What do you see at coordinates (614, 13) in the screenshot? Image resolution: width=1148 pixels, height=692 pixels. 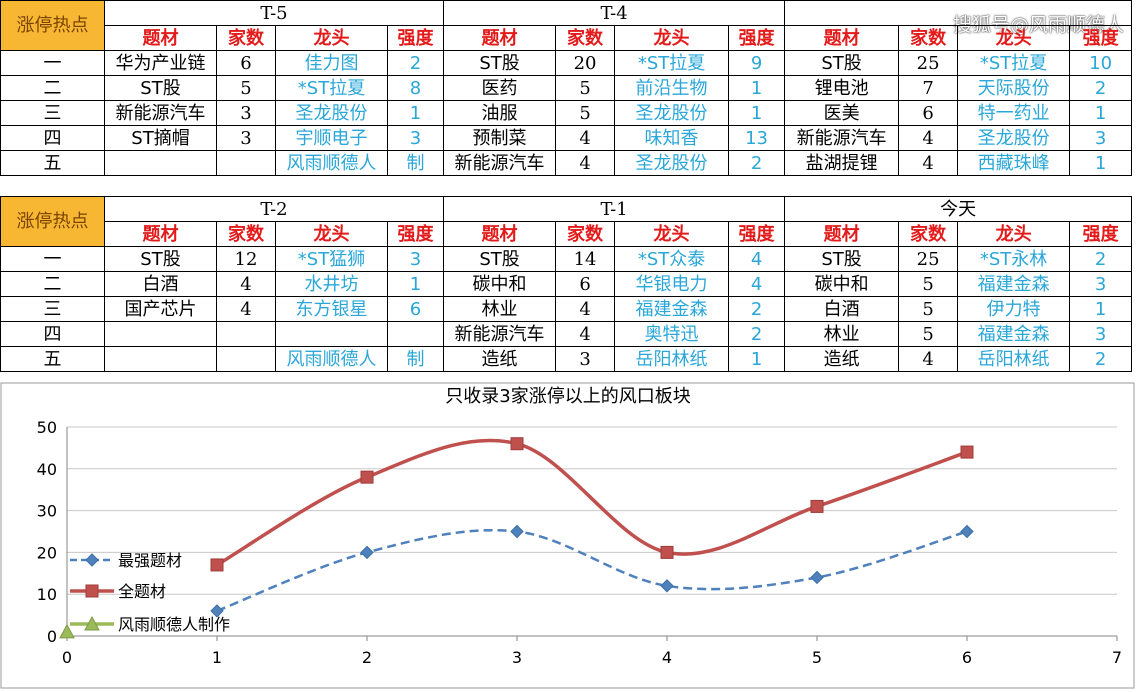 I see `period-label: T-4` at bounding box center [614, 13].